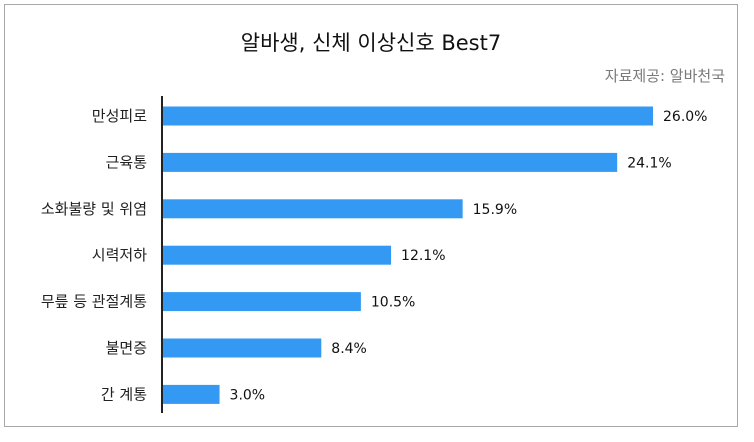 Image resolution: width=754 pixels, height=442 pixels. Describe the element at coordinates (248, 395) in the screenshot. I see `value-label: 3.0%` at that location.